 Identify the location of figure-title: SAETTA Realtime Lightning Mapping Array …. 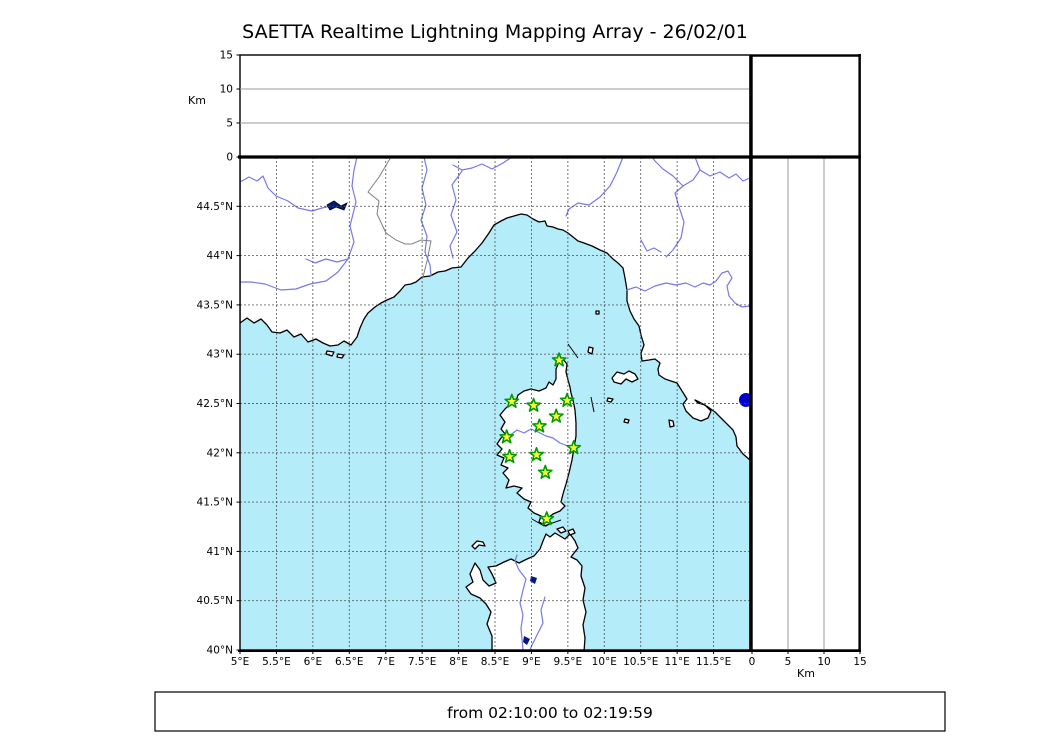
(495, 32).